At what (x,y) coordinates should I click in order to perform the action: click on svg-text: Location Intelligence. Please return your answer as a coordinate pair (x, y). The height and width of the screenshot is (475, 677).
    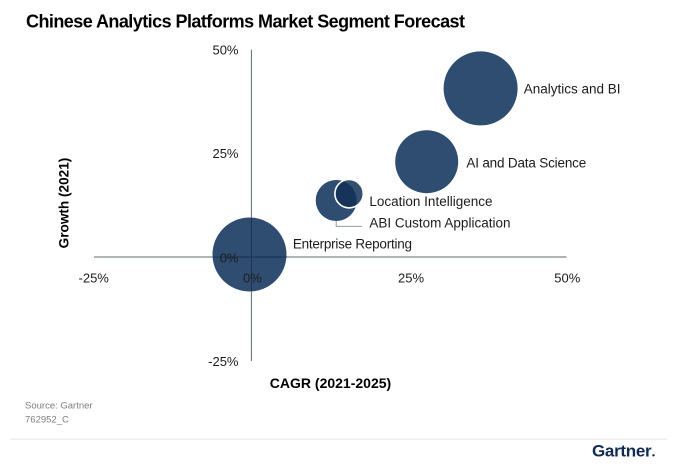
    Looking at the image, I should click on (430, 201).